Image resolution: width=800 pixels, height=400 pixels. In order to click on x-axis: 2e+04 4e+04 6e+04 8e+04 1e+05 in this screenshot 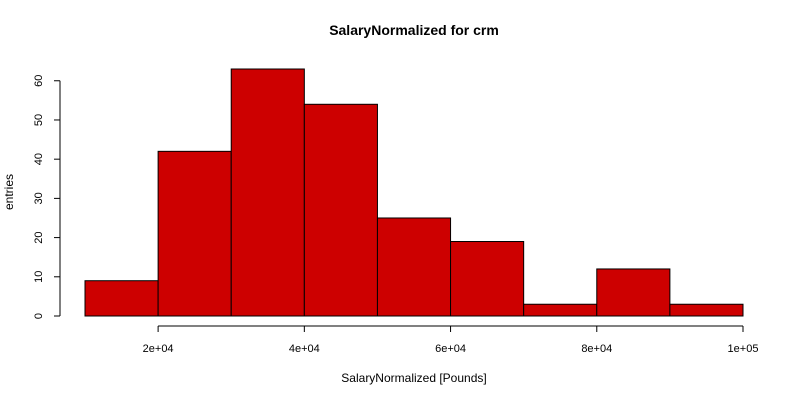, I will do `click(451, 340)`.